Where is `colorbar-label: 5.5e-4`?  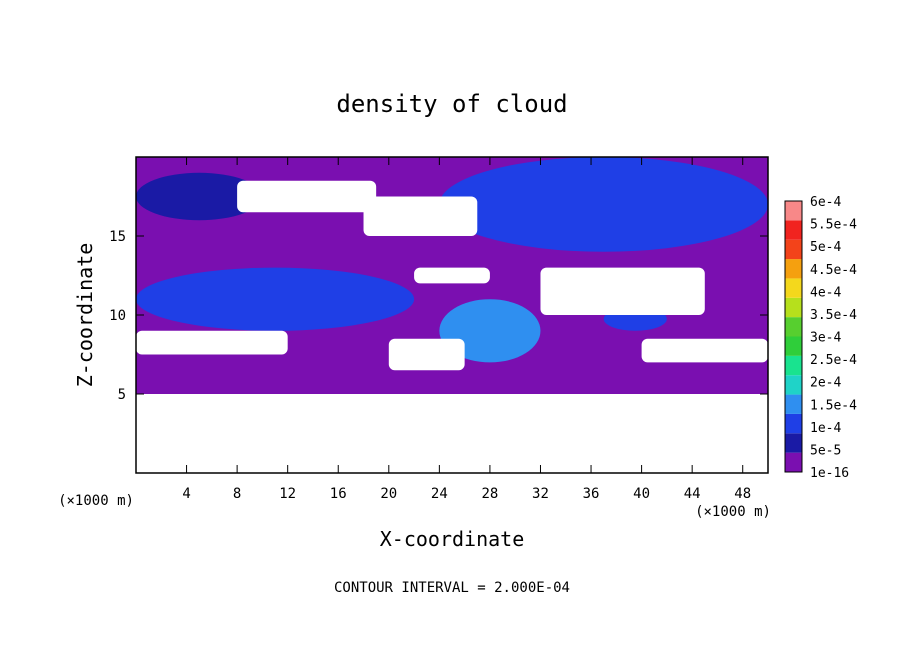
colorbar-label: 5.5e-4 is located at coordinates (833, 225).